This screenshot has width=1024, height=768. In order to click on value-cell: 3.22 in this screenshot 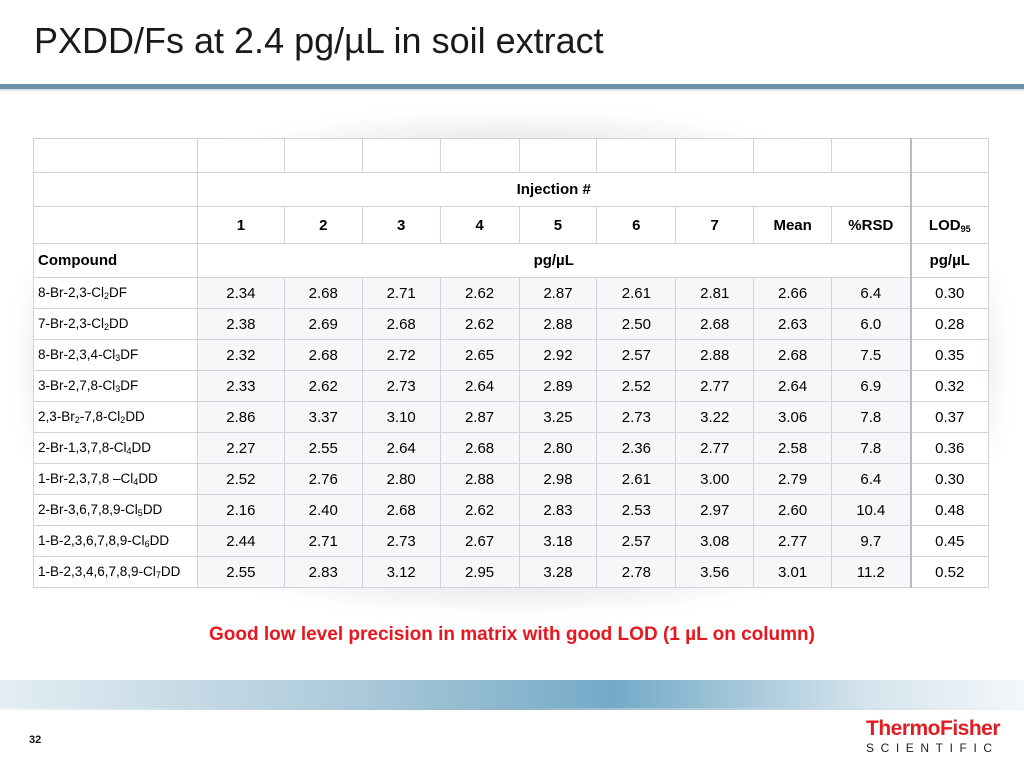, I will do `click(715, 417)`.